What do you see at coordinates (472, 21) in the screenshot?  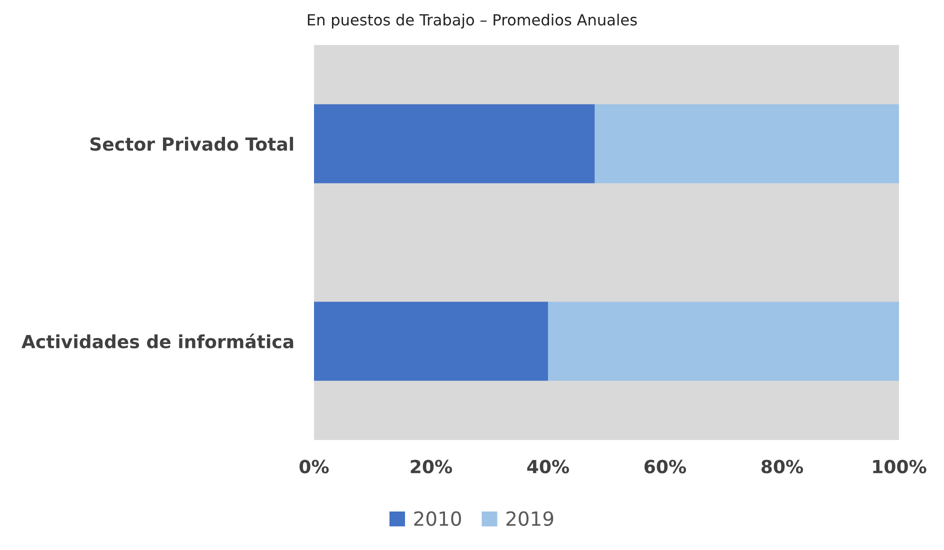 I see `chart-subtitle: En puestos de Trabajo – Promedios Anuales` at bounding box center [472, 21].